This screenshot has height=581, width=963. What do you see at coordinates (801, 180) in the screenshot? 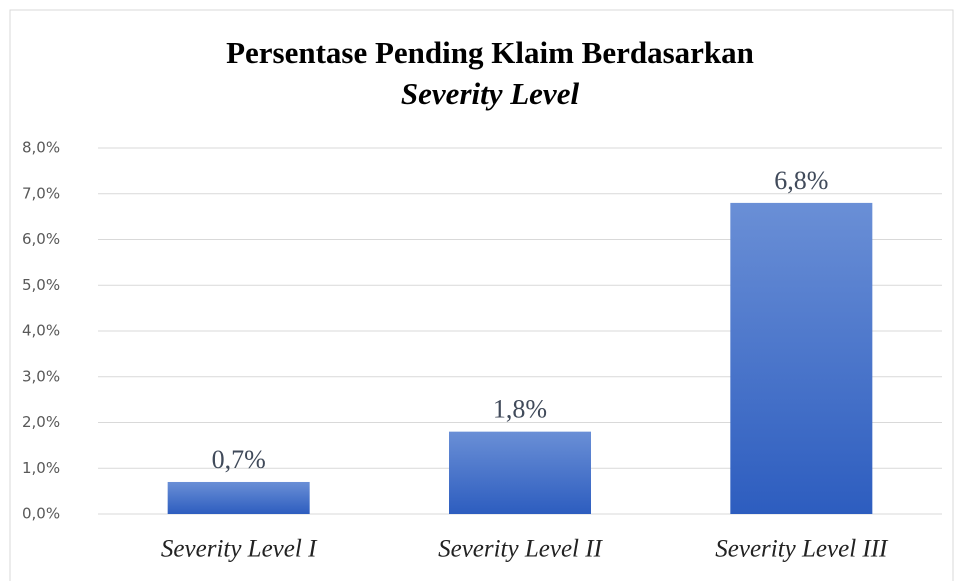
I see `data-label: 6,8%` at bounding box center [801, 180].